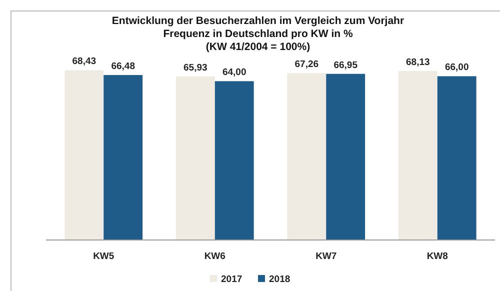  I want to click on data-label: 68,43, so click(84, 62).